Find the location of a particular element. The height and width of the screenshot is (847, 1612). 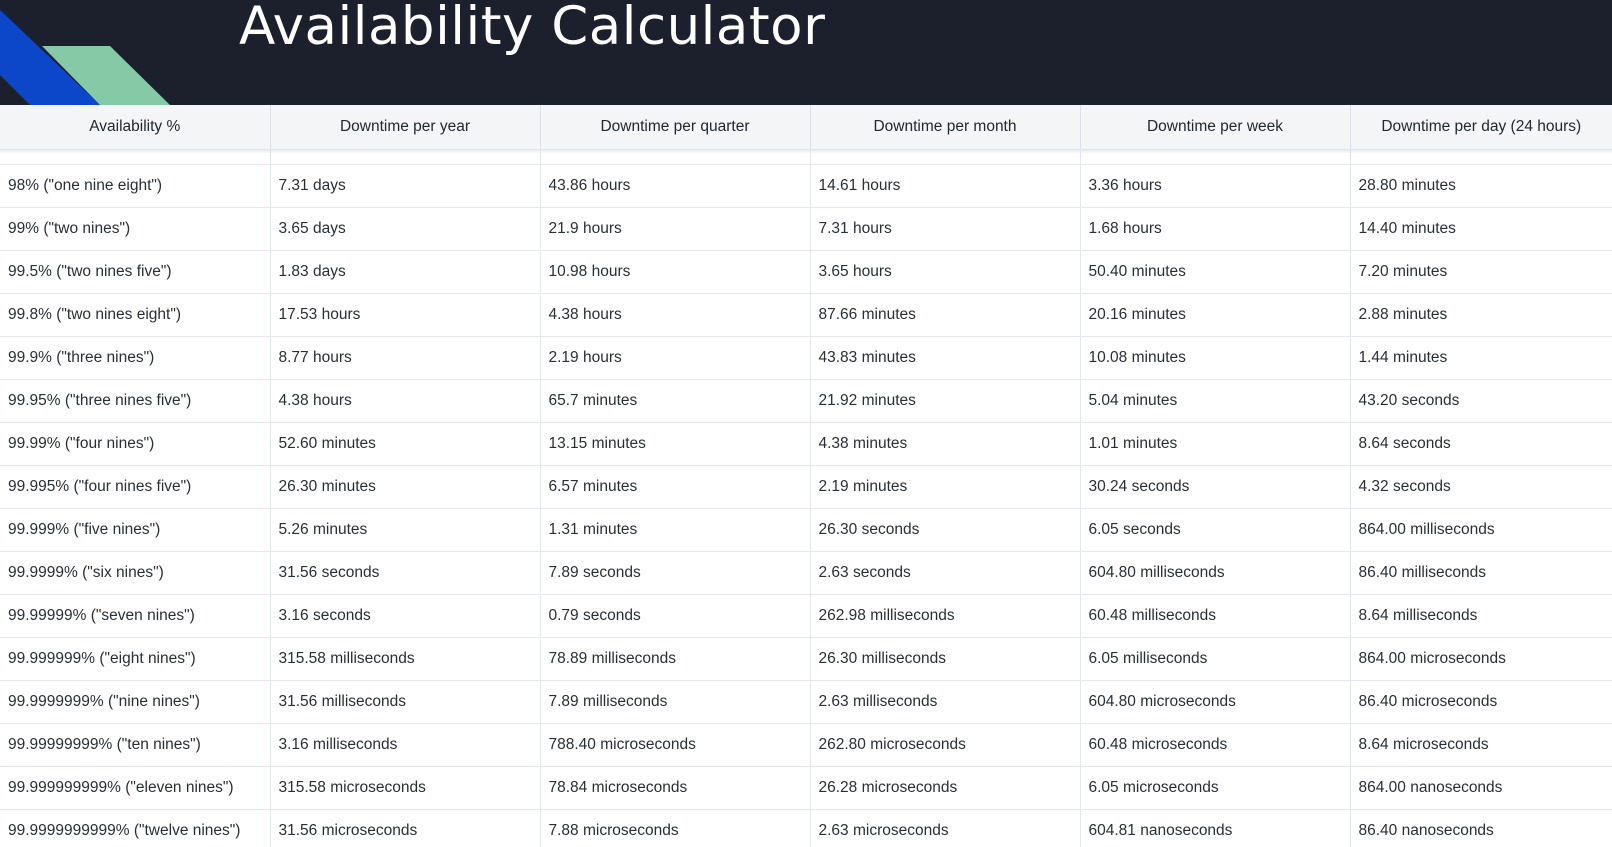

table-cell-downtime-quarter: 21.9 hours is located at coordinates (675, 229).